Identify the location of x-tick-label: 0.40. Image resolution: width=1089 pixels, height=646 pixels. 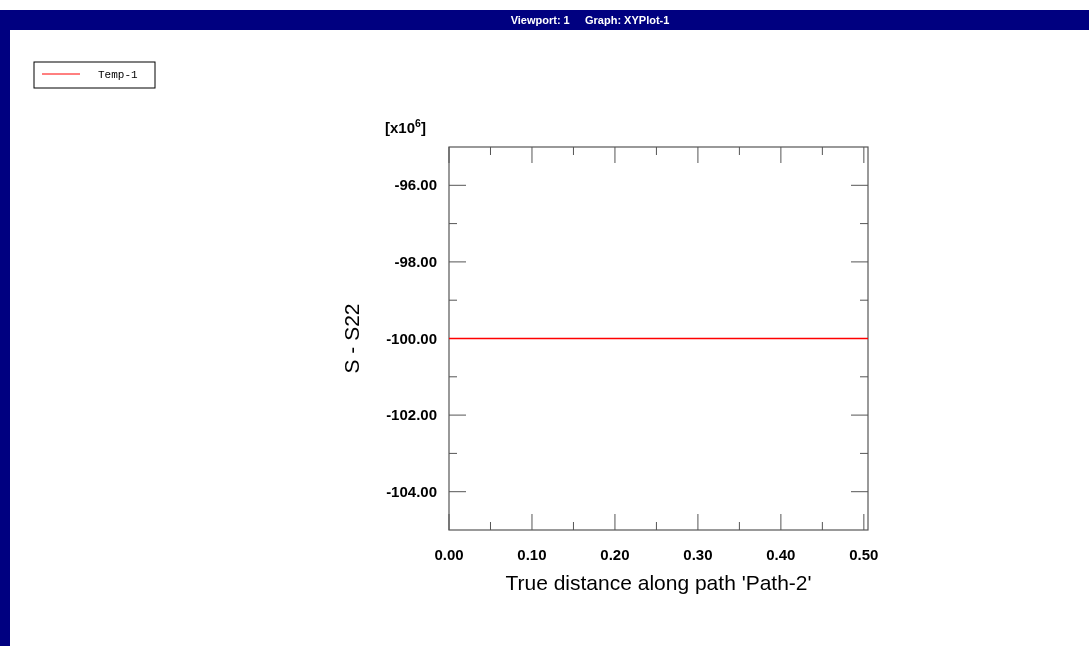
(781, 554).